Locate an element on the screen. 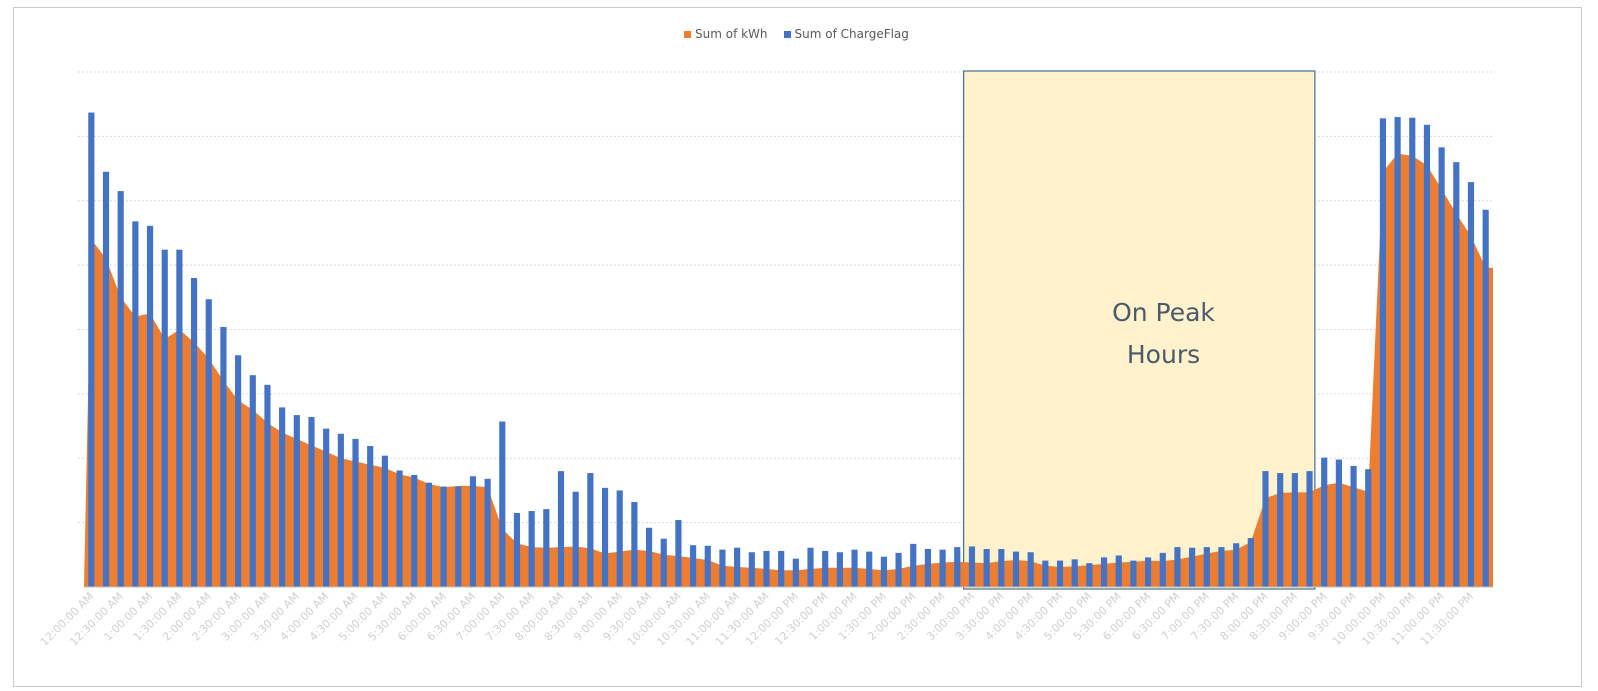 This screenshot has width=1598, height=691. legend-swatch-chargeflag is located at coordinates (787, 34).